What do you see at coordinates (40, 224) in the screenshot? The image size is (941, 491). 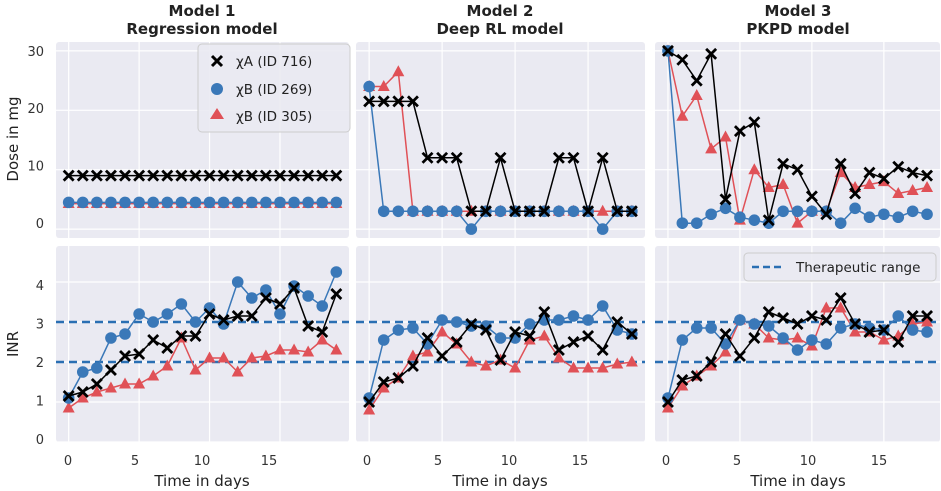 I see `ytick-top-0: 0` at bounding box center [40, 224].